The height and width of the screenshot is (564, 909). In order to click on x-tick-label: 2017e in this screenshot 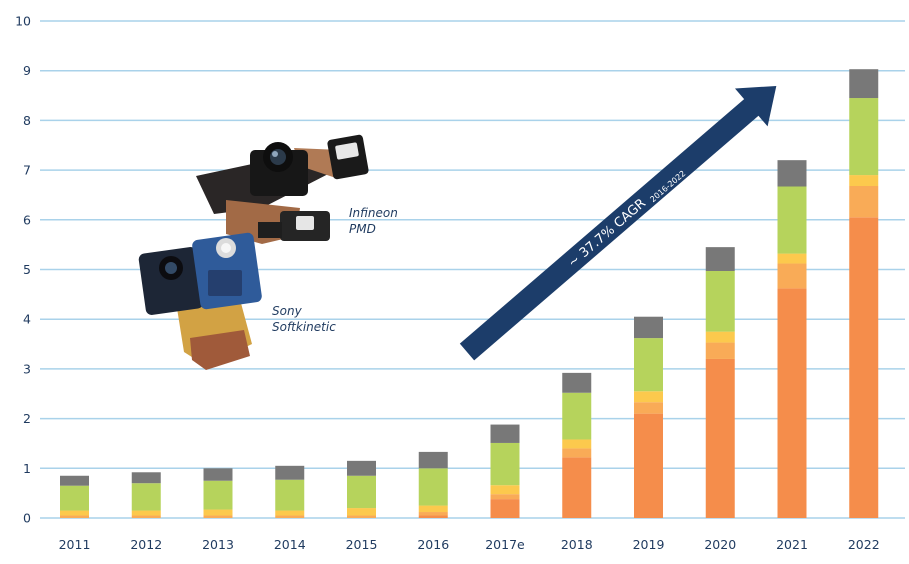, I will do `click(505, 544)`.